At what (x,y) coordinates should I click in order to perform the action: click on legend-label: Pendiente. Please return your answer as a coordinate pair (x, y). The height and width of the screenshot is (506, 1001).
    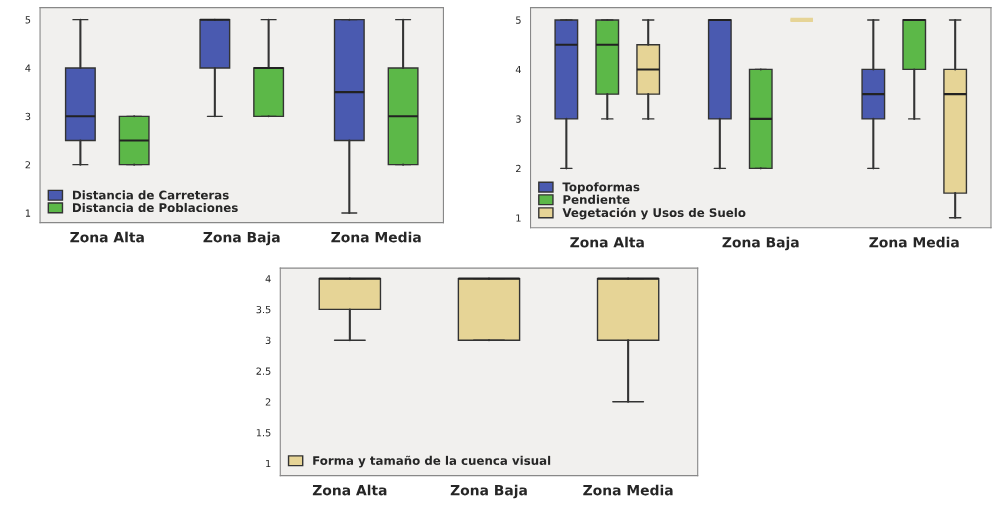
    Looking at the image, I should click on (596, 199).